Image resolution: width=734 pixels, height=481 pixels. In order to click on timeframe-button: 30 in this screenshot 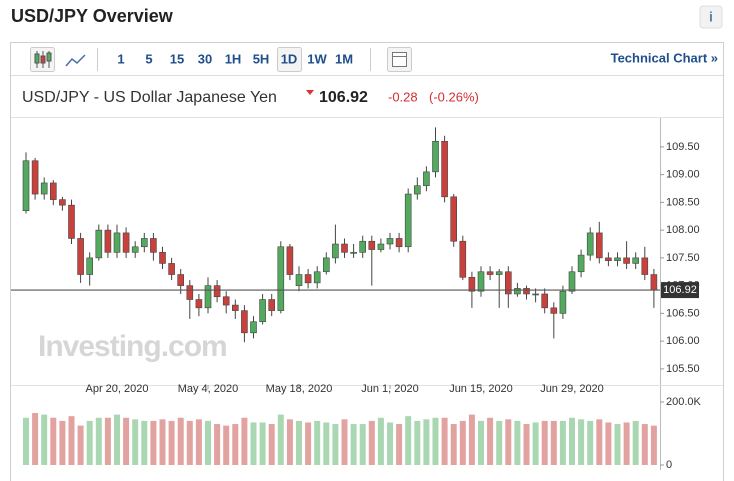, I will do `click(205, 58)`.